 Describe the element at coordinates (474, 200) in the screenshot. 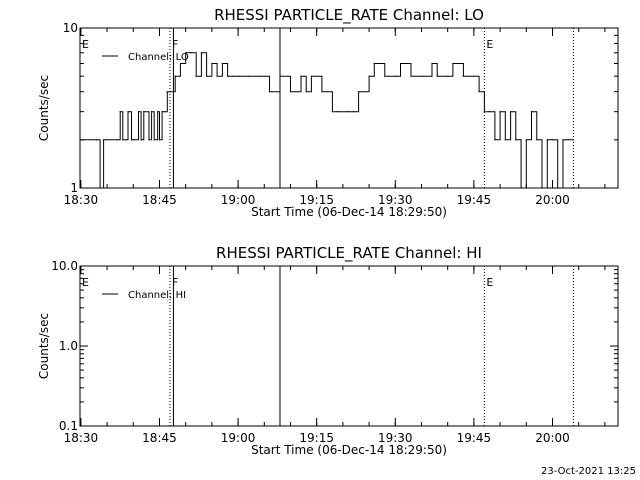

I see `panel-1-x-tick-label: 19:45` at that location.